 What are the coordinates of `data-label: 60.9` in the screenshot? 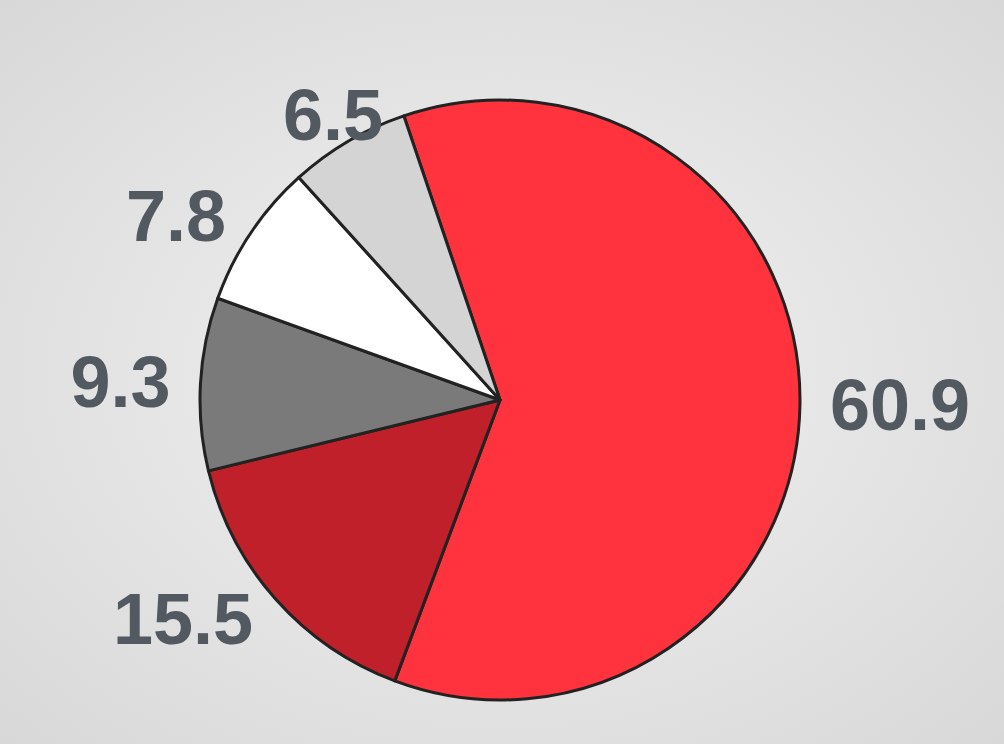 It's located at (900, 405).